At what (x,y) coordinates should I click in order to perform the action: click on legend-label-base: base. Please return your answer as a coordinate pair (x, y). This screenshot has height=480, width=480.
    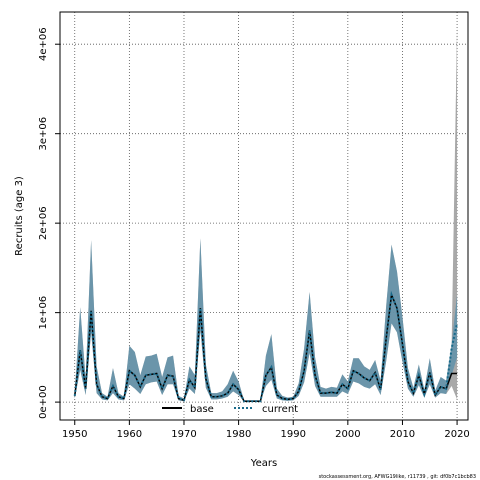
    Looking at the image, I should click on (202, 409).